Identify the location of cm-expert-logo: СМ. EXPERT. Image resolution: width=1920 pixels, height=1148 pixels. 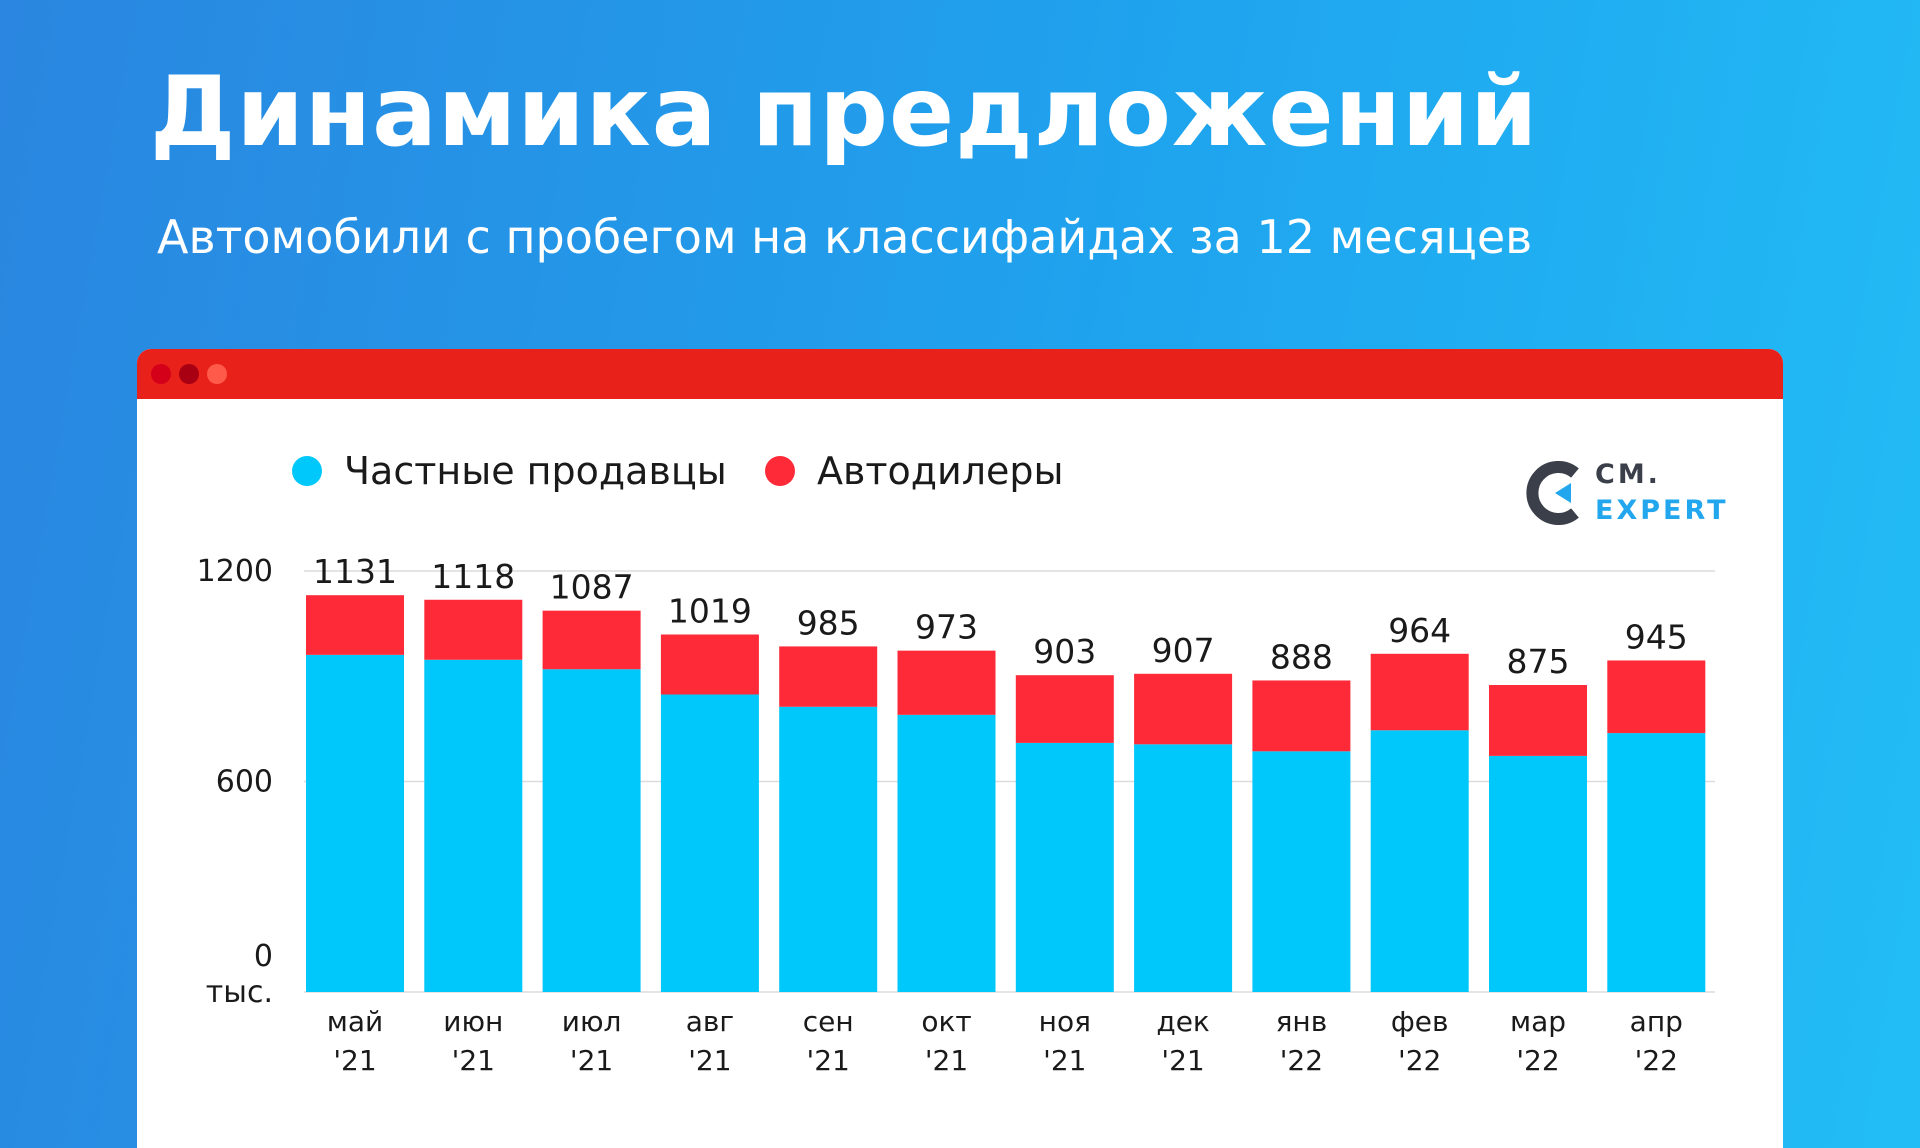
(1625, 497).